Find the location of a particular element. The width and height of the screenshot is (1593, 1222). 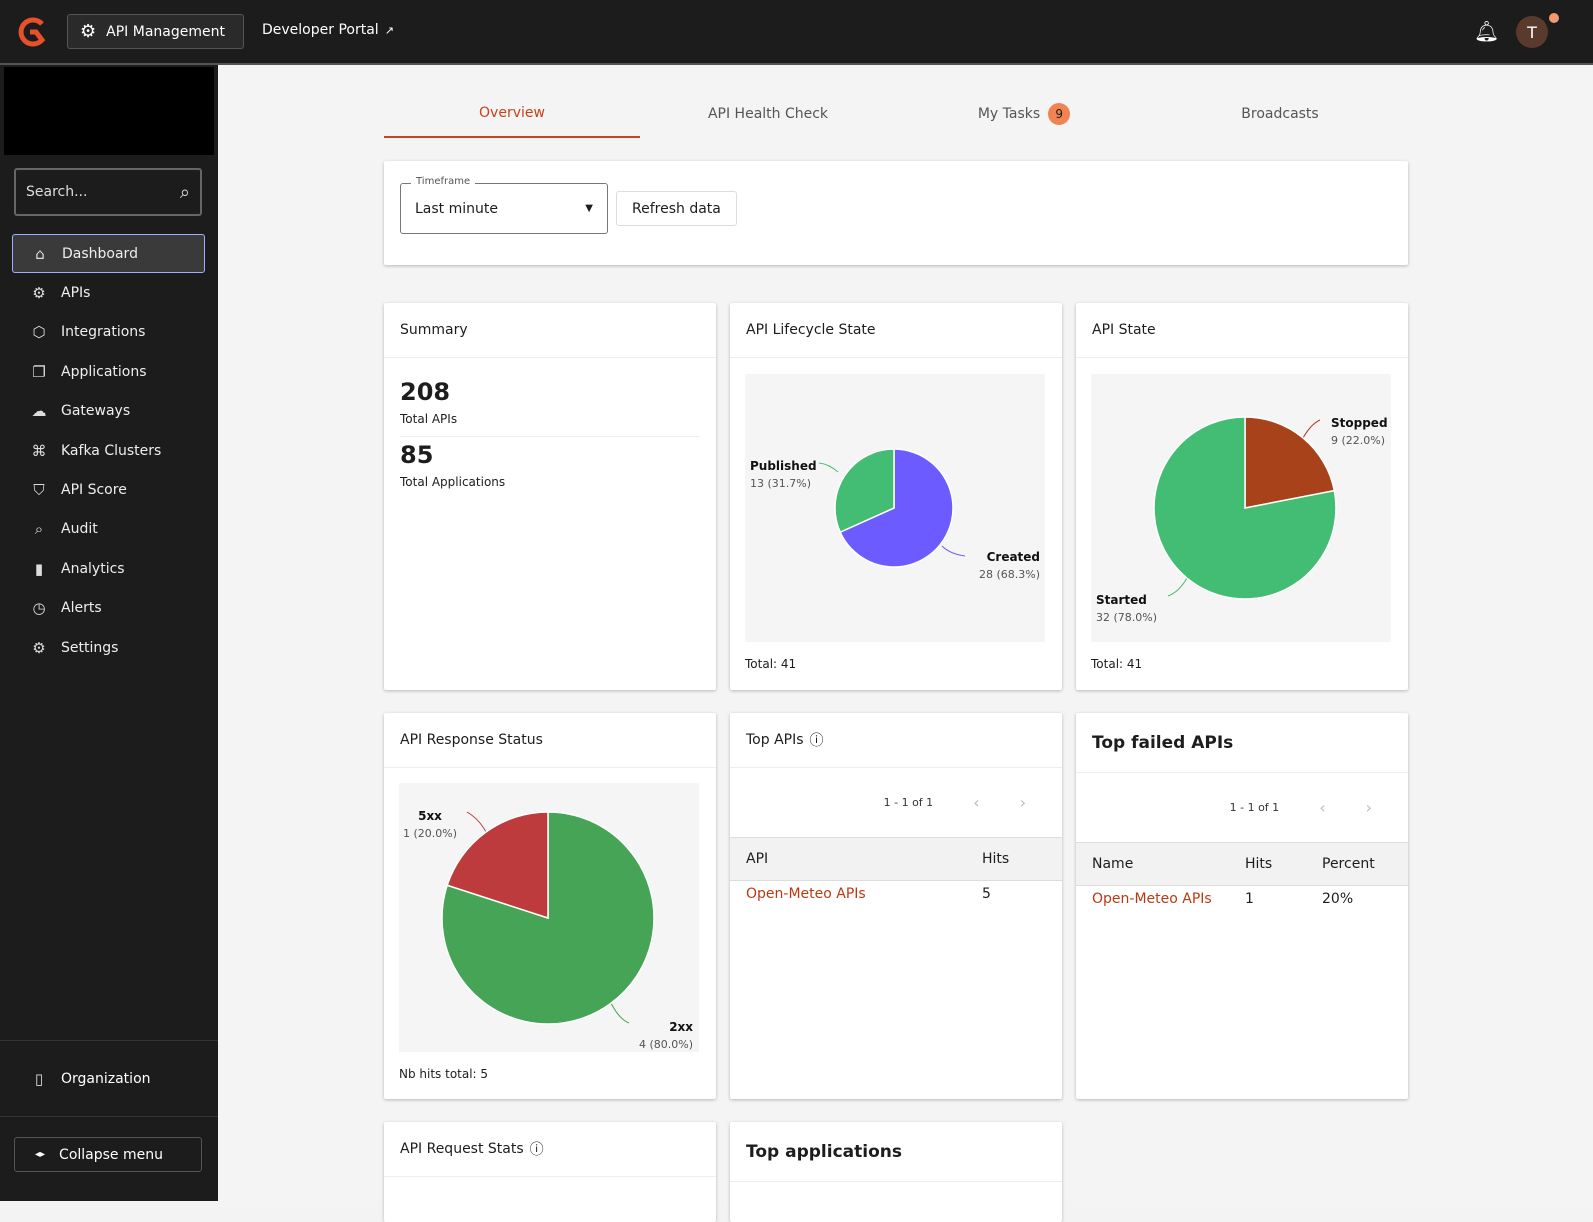

app-label: API Management is located at coordinates (165, 31).